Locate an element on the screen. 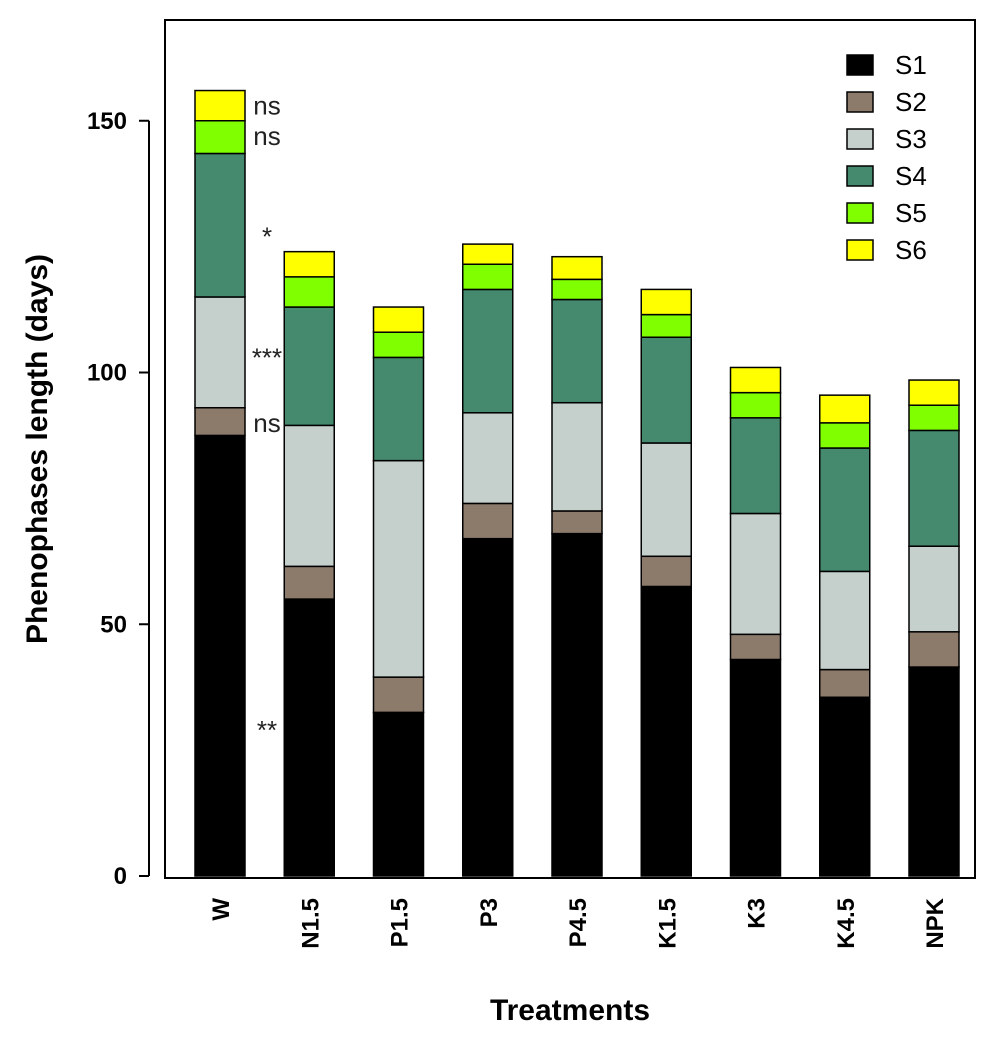 The height and width of the screenshot is (1047, 1000). bar-segment-s5-p3 is located at coordinates (488, 277).